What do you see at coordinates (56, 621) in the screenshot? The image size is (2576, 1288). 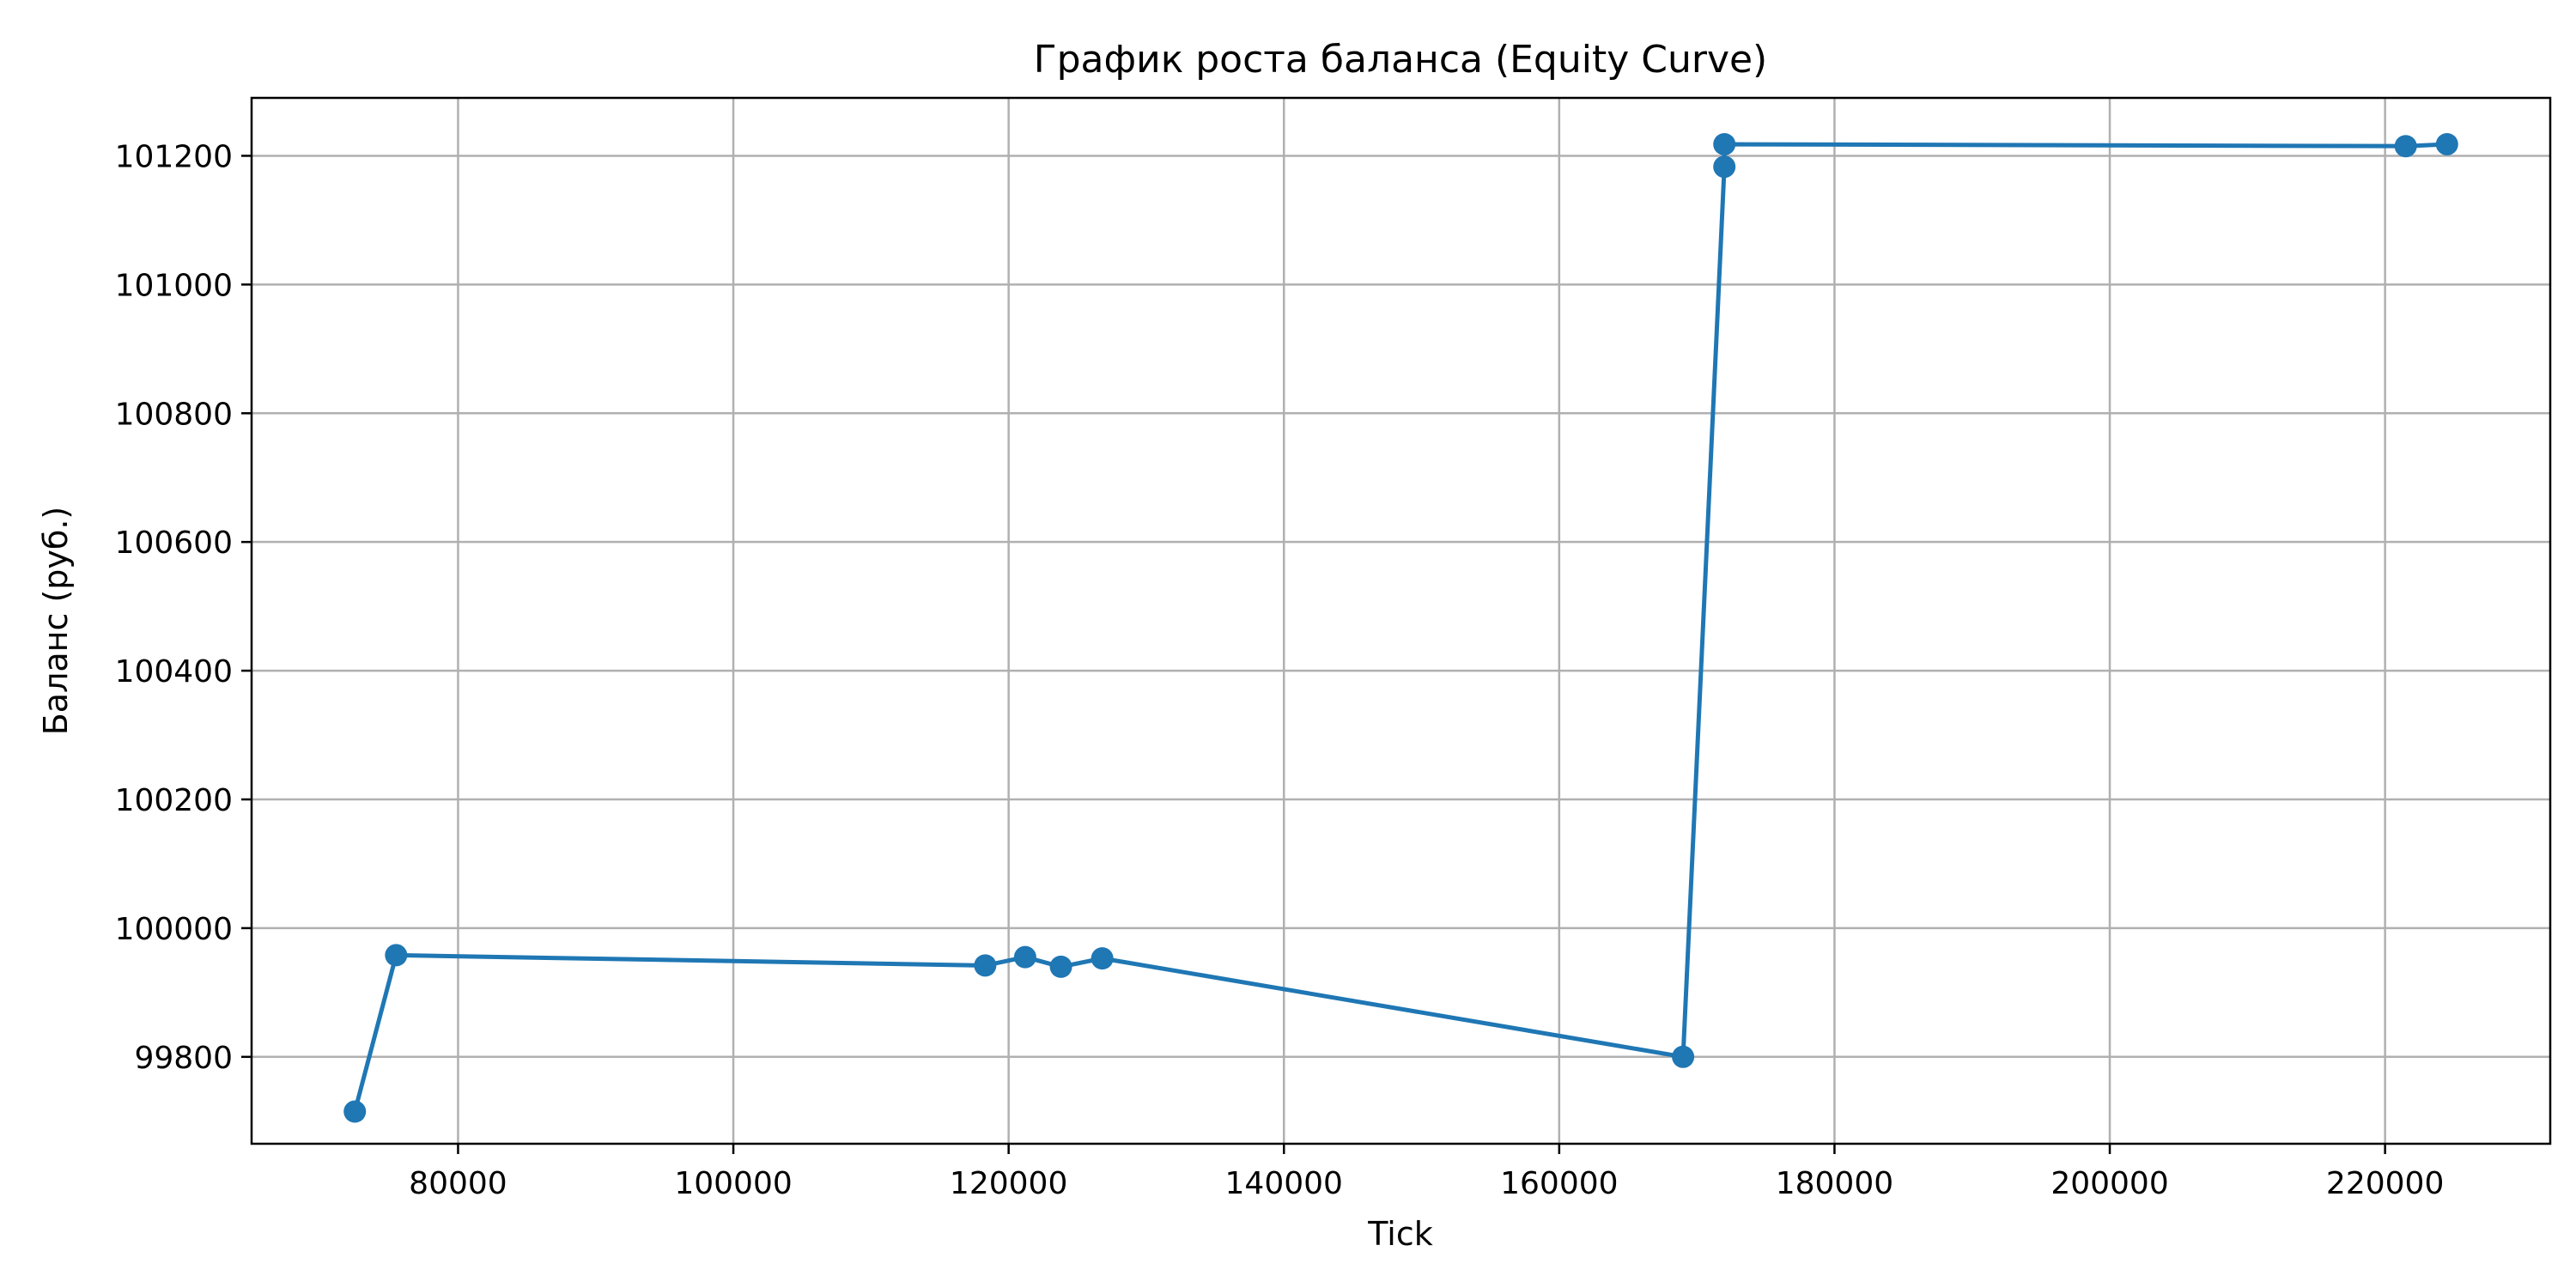 I see `y-axis-label: Баланс (руб.)` at bounding box center [56, 621].